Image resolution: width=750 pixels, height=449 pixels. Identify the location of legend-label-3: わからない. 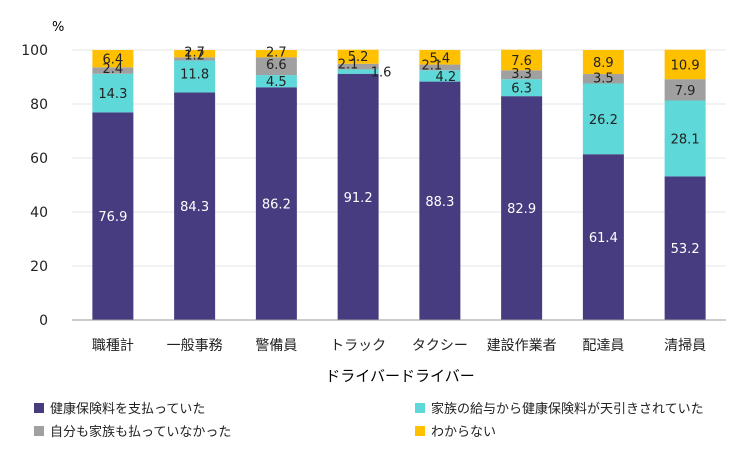
(464, 432).